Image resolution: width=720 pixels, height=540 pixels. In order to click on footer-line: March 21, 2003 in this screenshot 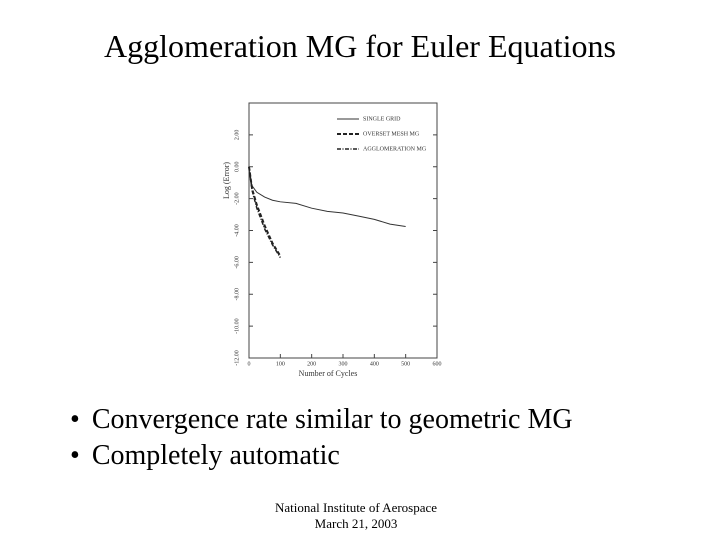, I will do `click(356, 523)`.